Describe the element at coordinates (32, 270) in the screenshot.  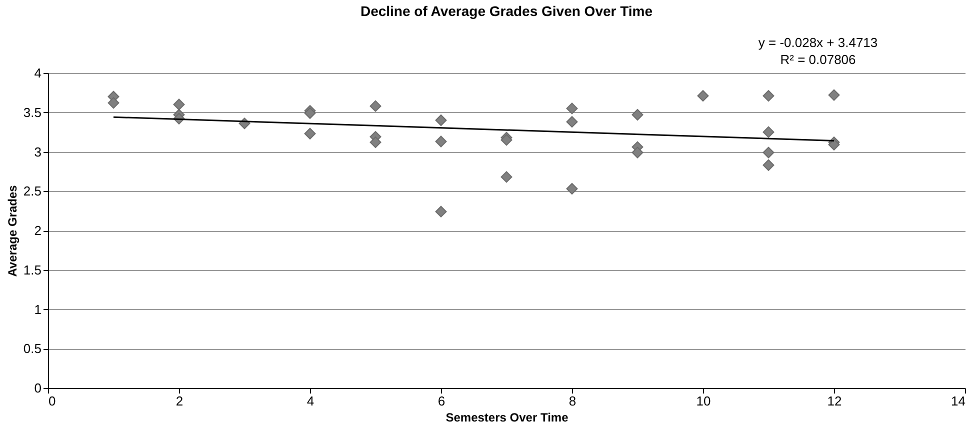
I see `y-tick-label: 1.5` at that location.